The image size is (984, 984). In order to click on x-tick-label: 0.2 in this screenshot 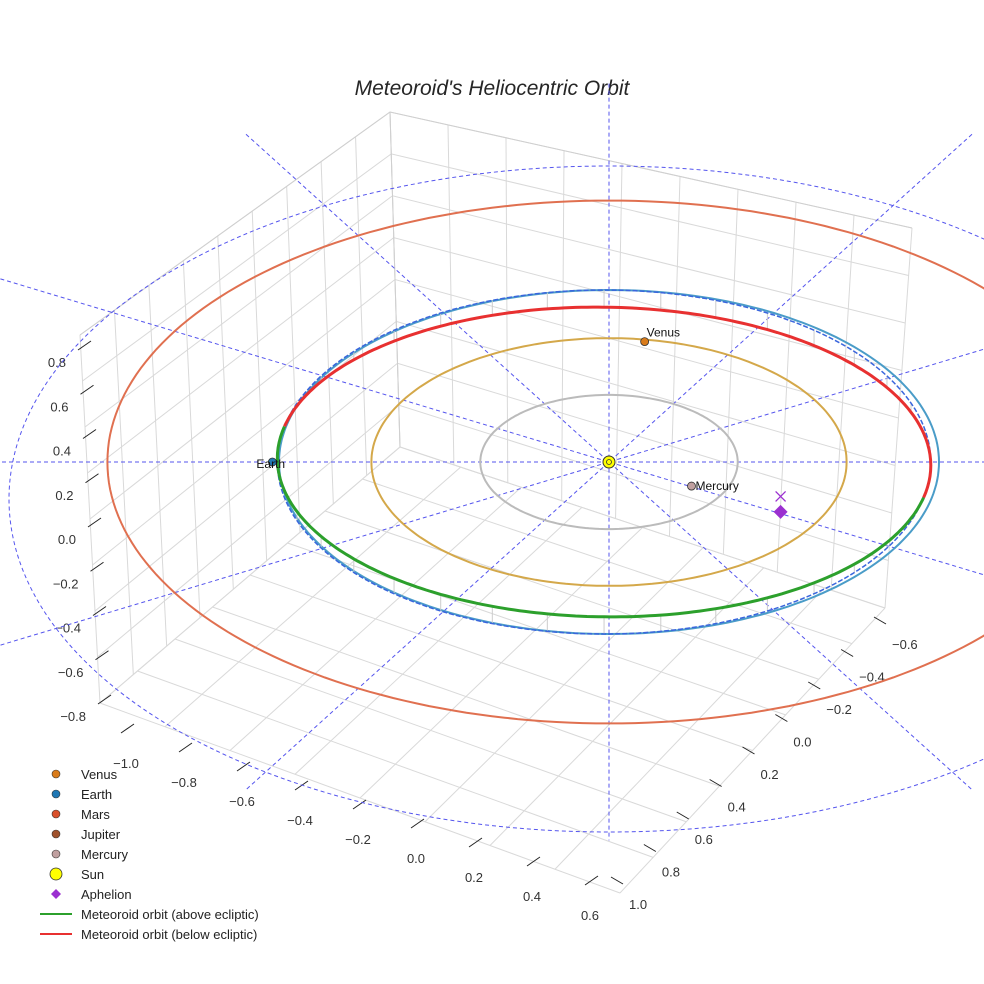, I will do `click(474, 877)`.